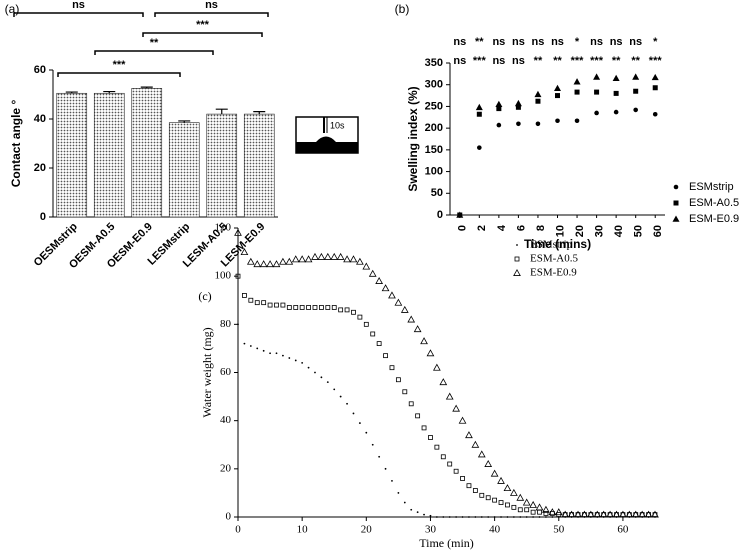  I want to click on x-axis-label: Time (mins), so click(557, 244).